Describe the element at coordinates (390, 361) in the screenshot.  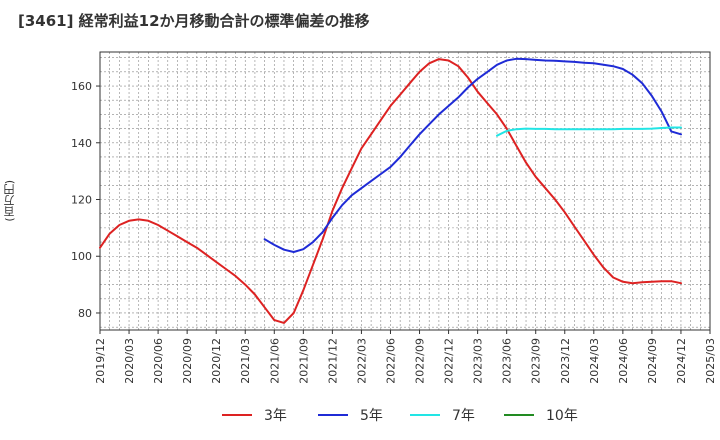
I see `x-tick-label: 2022/06` at that location.